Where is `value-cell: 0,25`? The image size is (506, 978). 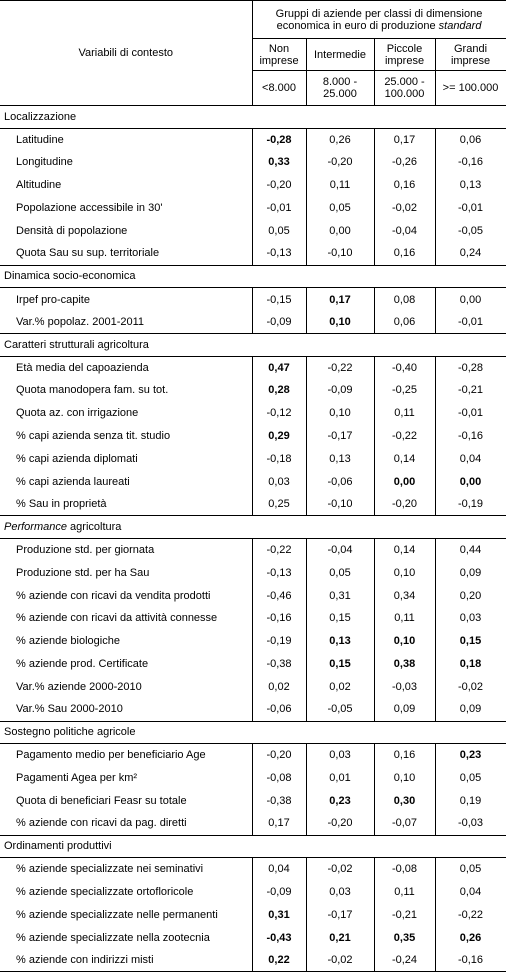
value-cell: 0,25 is located at coordinates (278, 504).